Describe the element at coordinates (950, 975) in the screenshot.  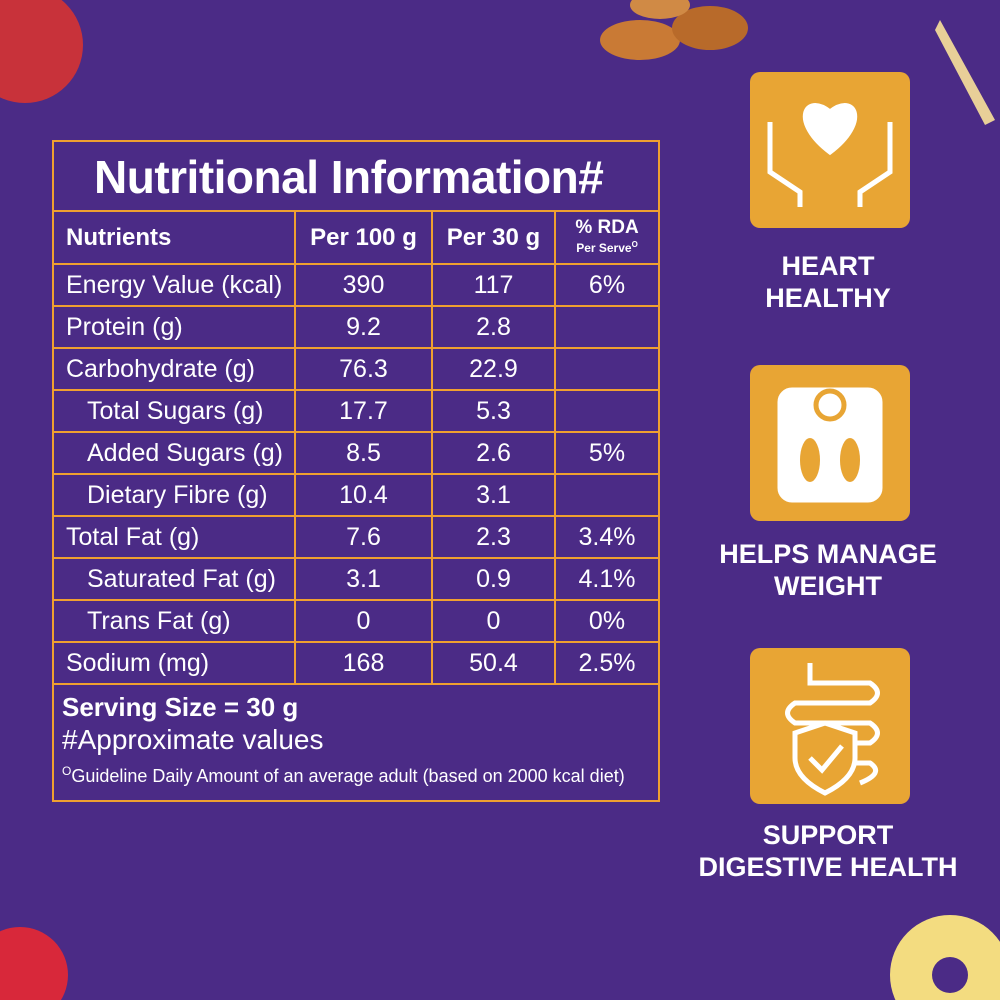
I see `pineapple-core` at that location.